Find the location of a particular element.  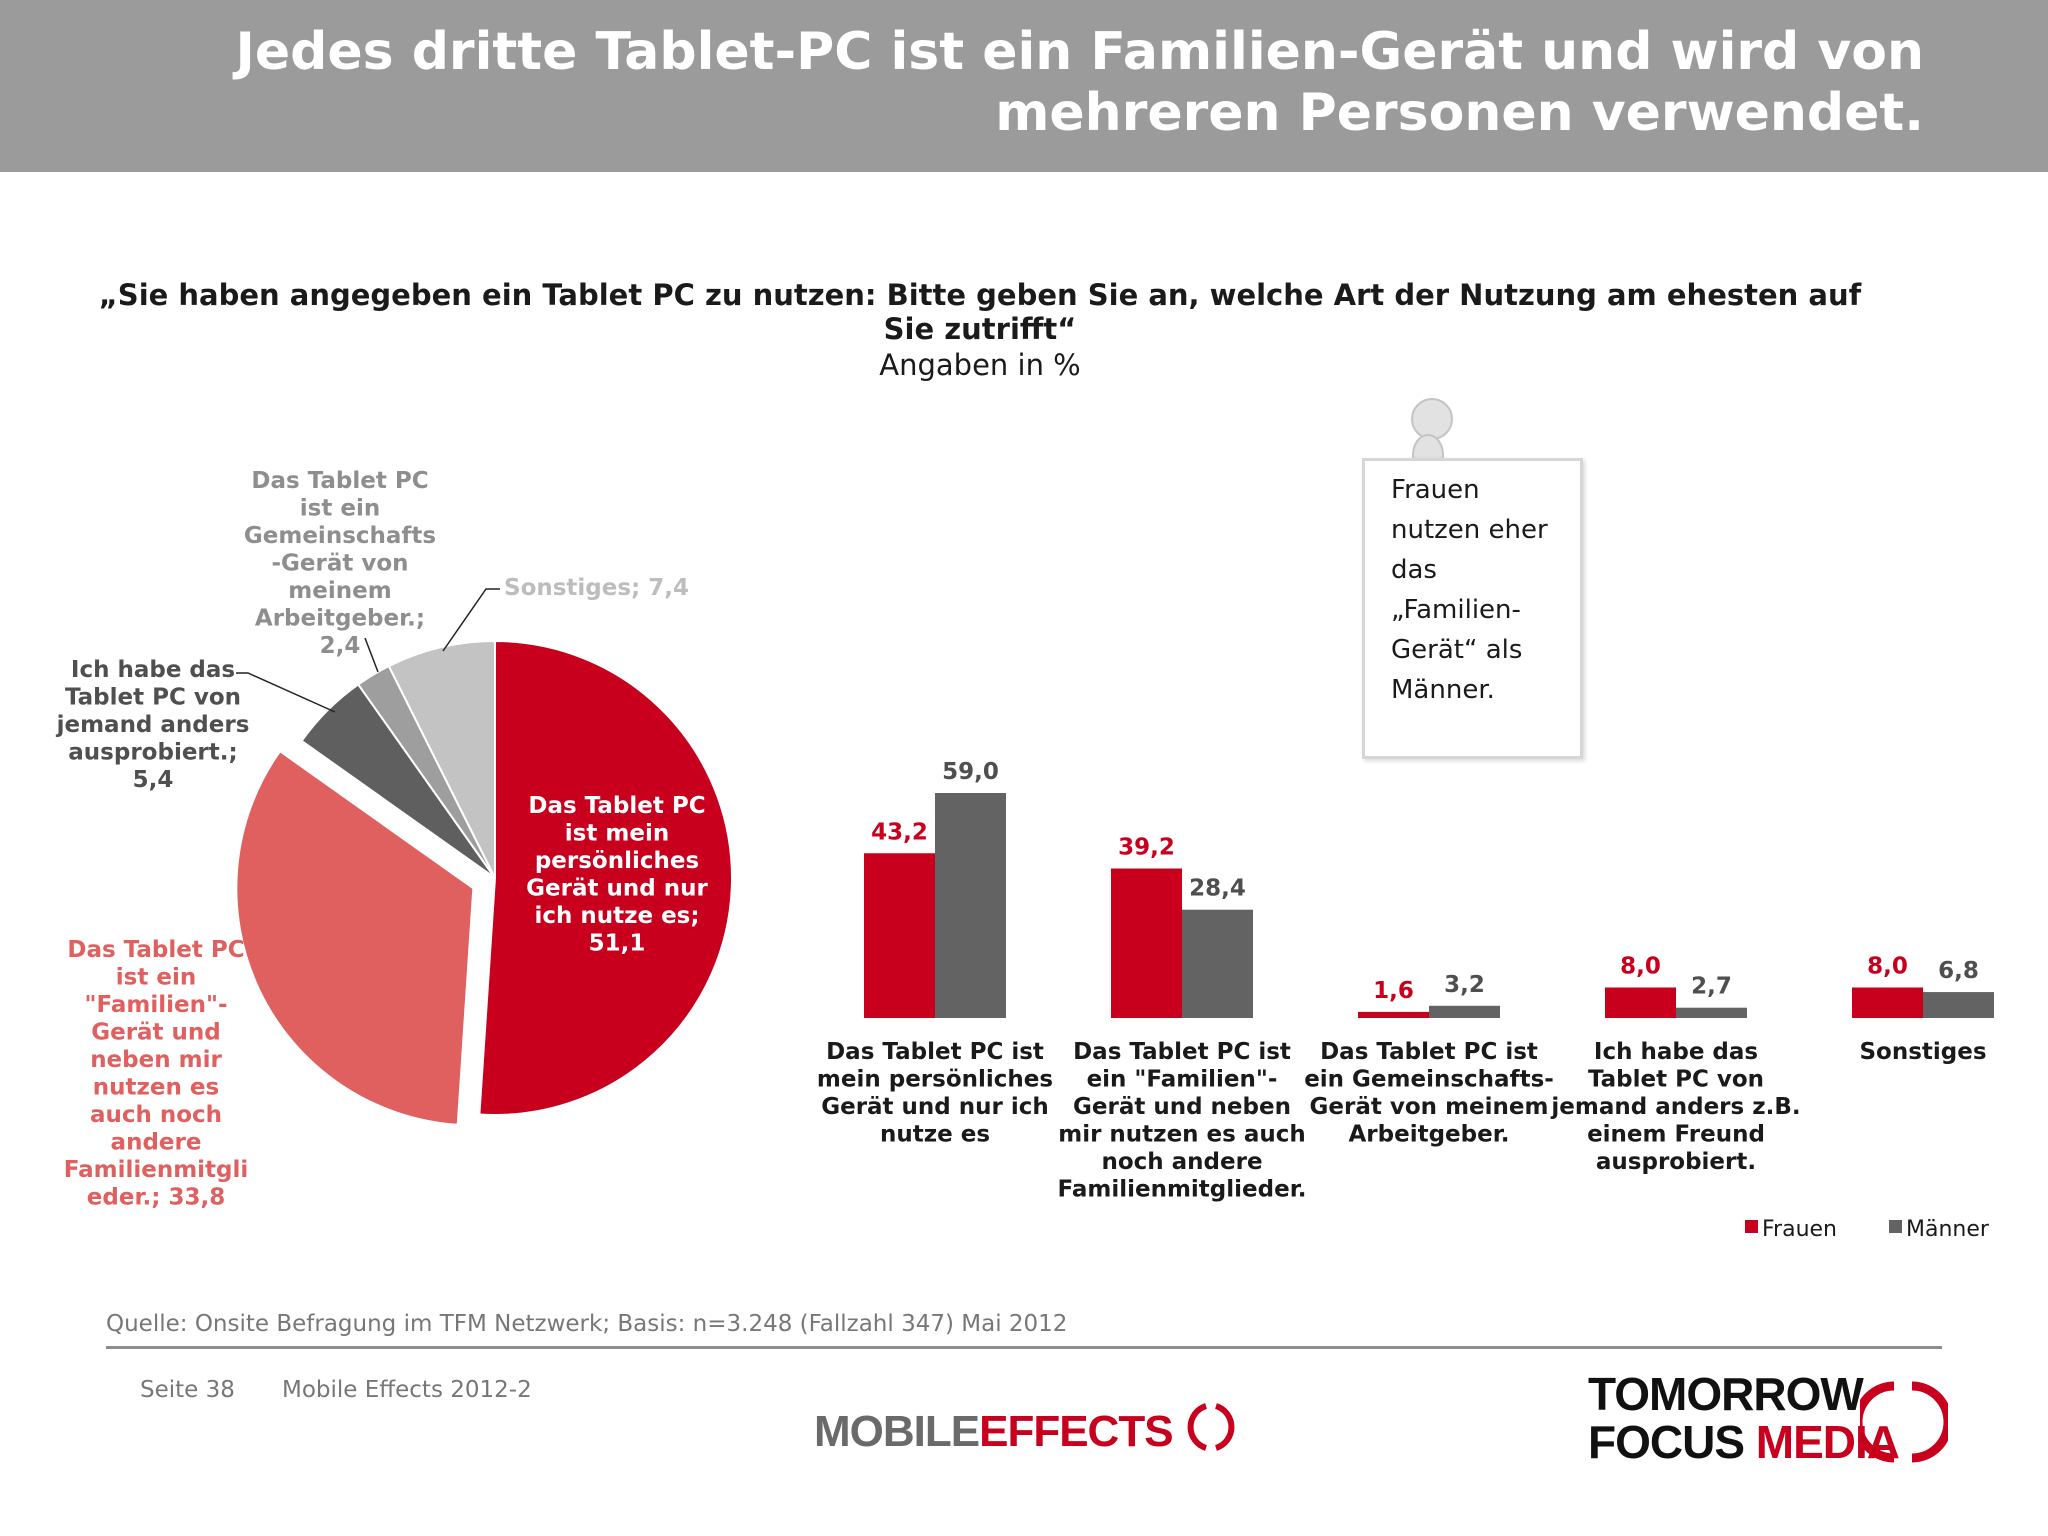

note-line: das is located at coordinates (1414, 570).